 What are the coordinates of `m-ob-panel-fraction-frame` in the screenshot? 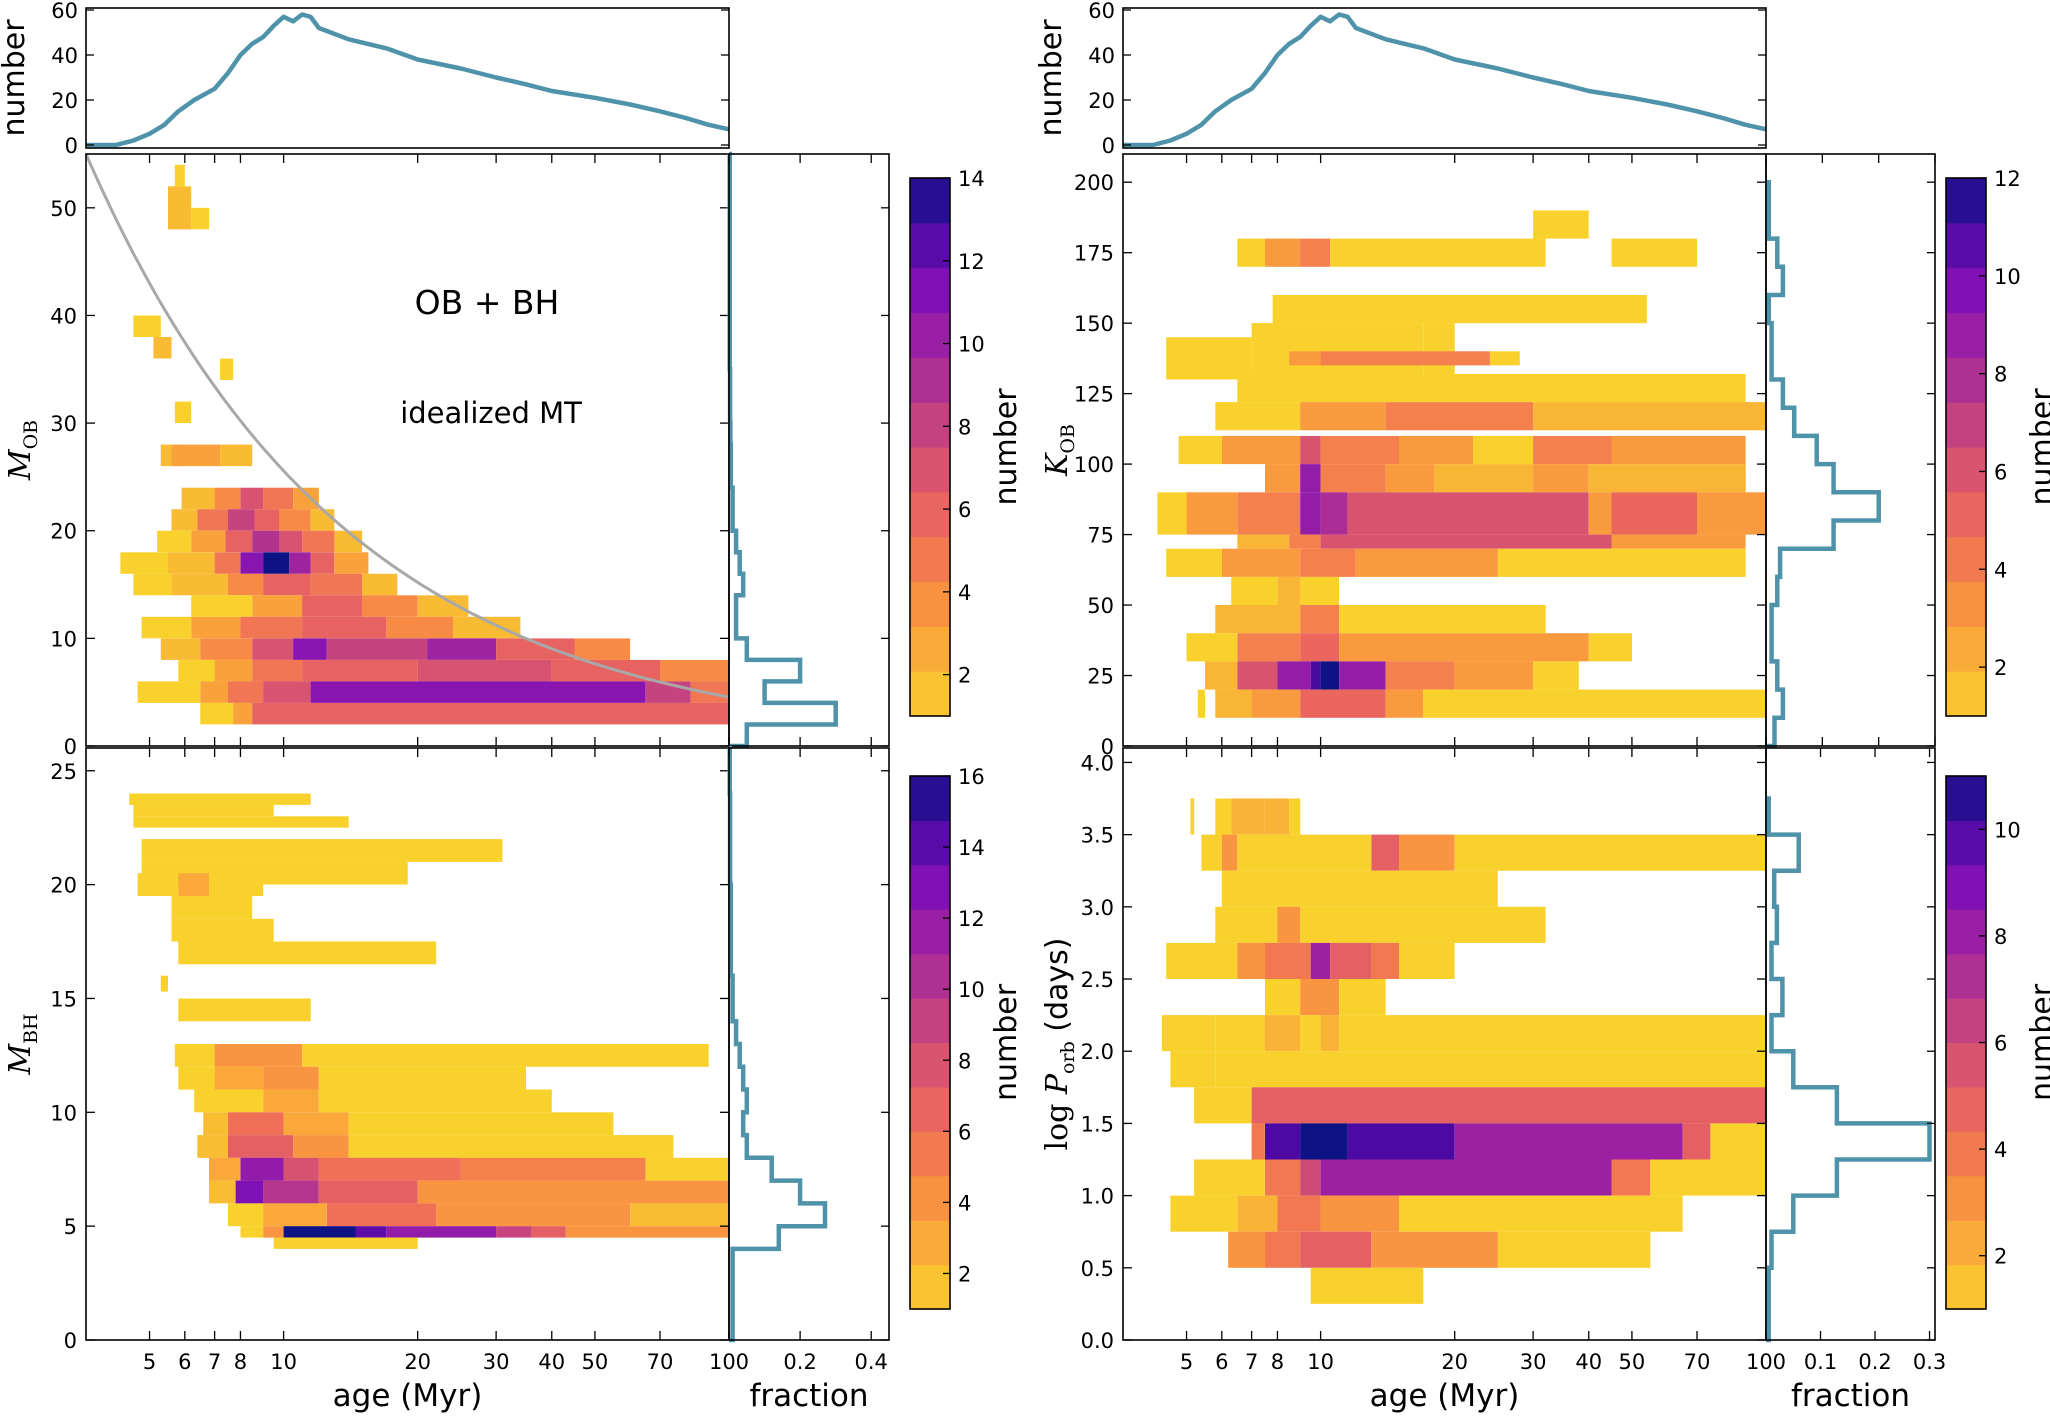 It's located at (809, 450).